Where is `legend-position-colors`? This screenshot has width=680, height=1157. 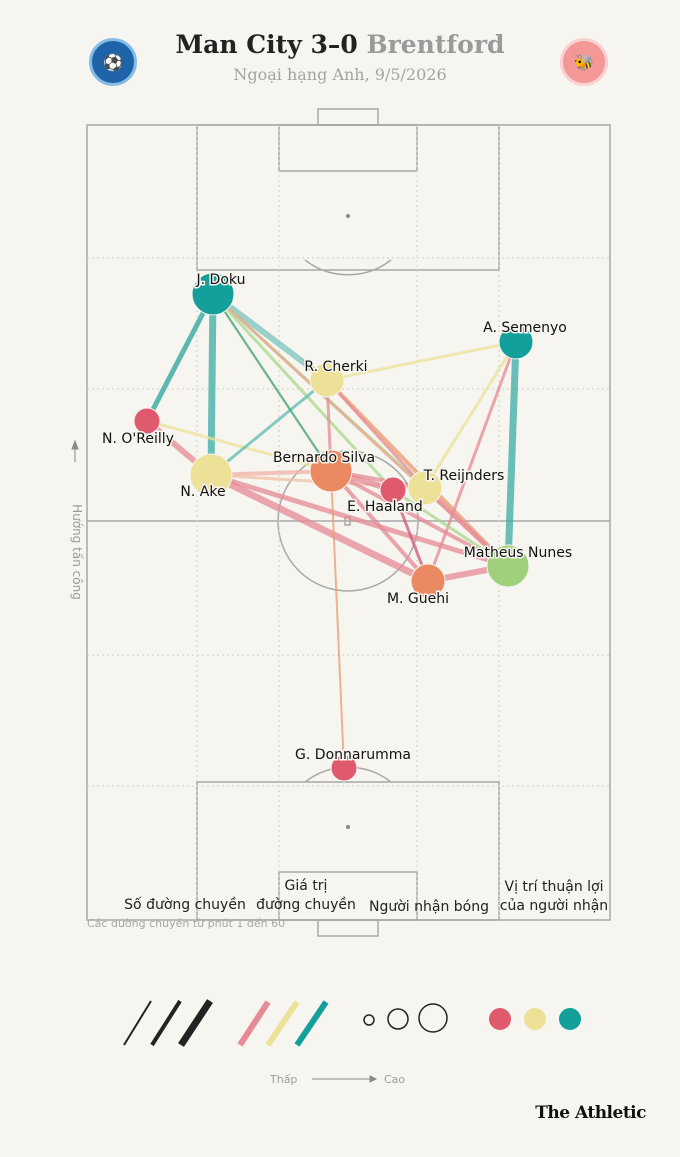 legend-position-colors is located at coordinates (535, 1019).